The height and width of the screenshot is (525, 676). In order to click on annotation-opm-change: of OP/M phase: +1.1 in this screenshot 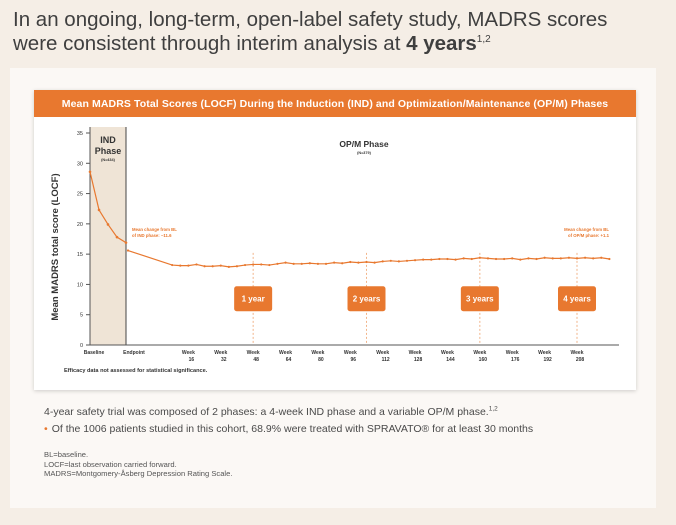, I will do `click(589, 235)`.